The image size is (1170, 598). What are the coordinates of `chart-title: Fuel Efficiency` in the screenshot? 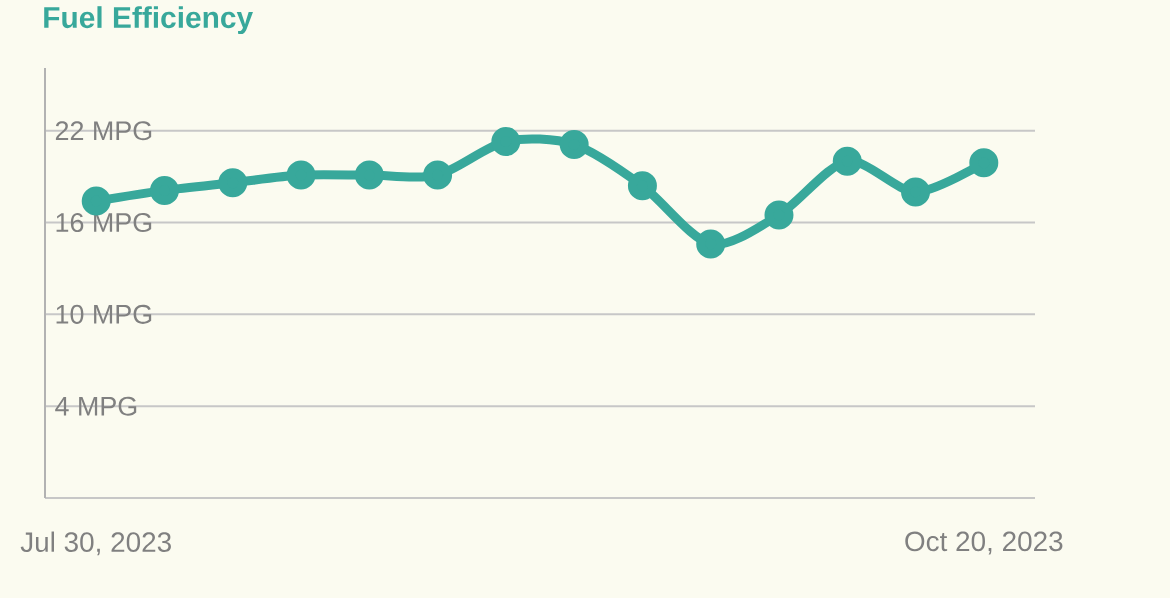 It's located at (148, 20).